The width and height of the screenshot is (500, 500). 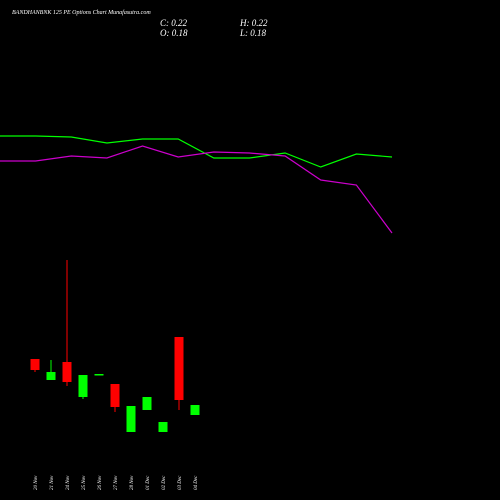 I want to click on ohlc-label: L: 0.18, so click(x=253, y=33).